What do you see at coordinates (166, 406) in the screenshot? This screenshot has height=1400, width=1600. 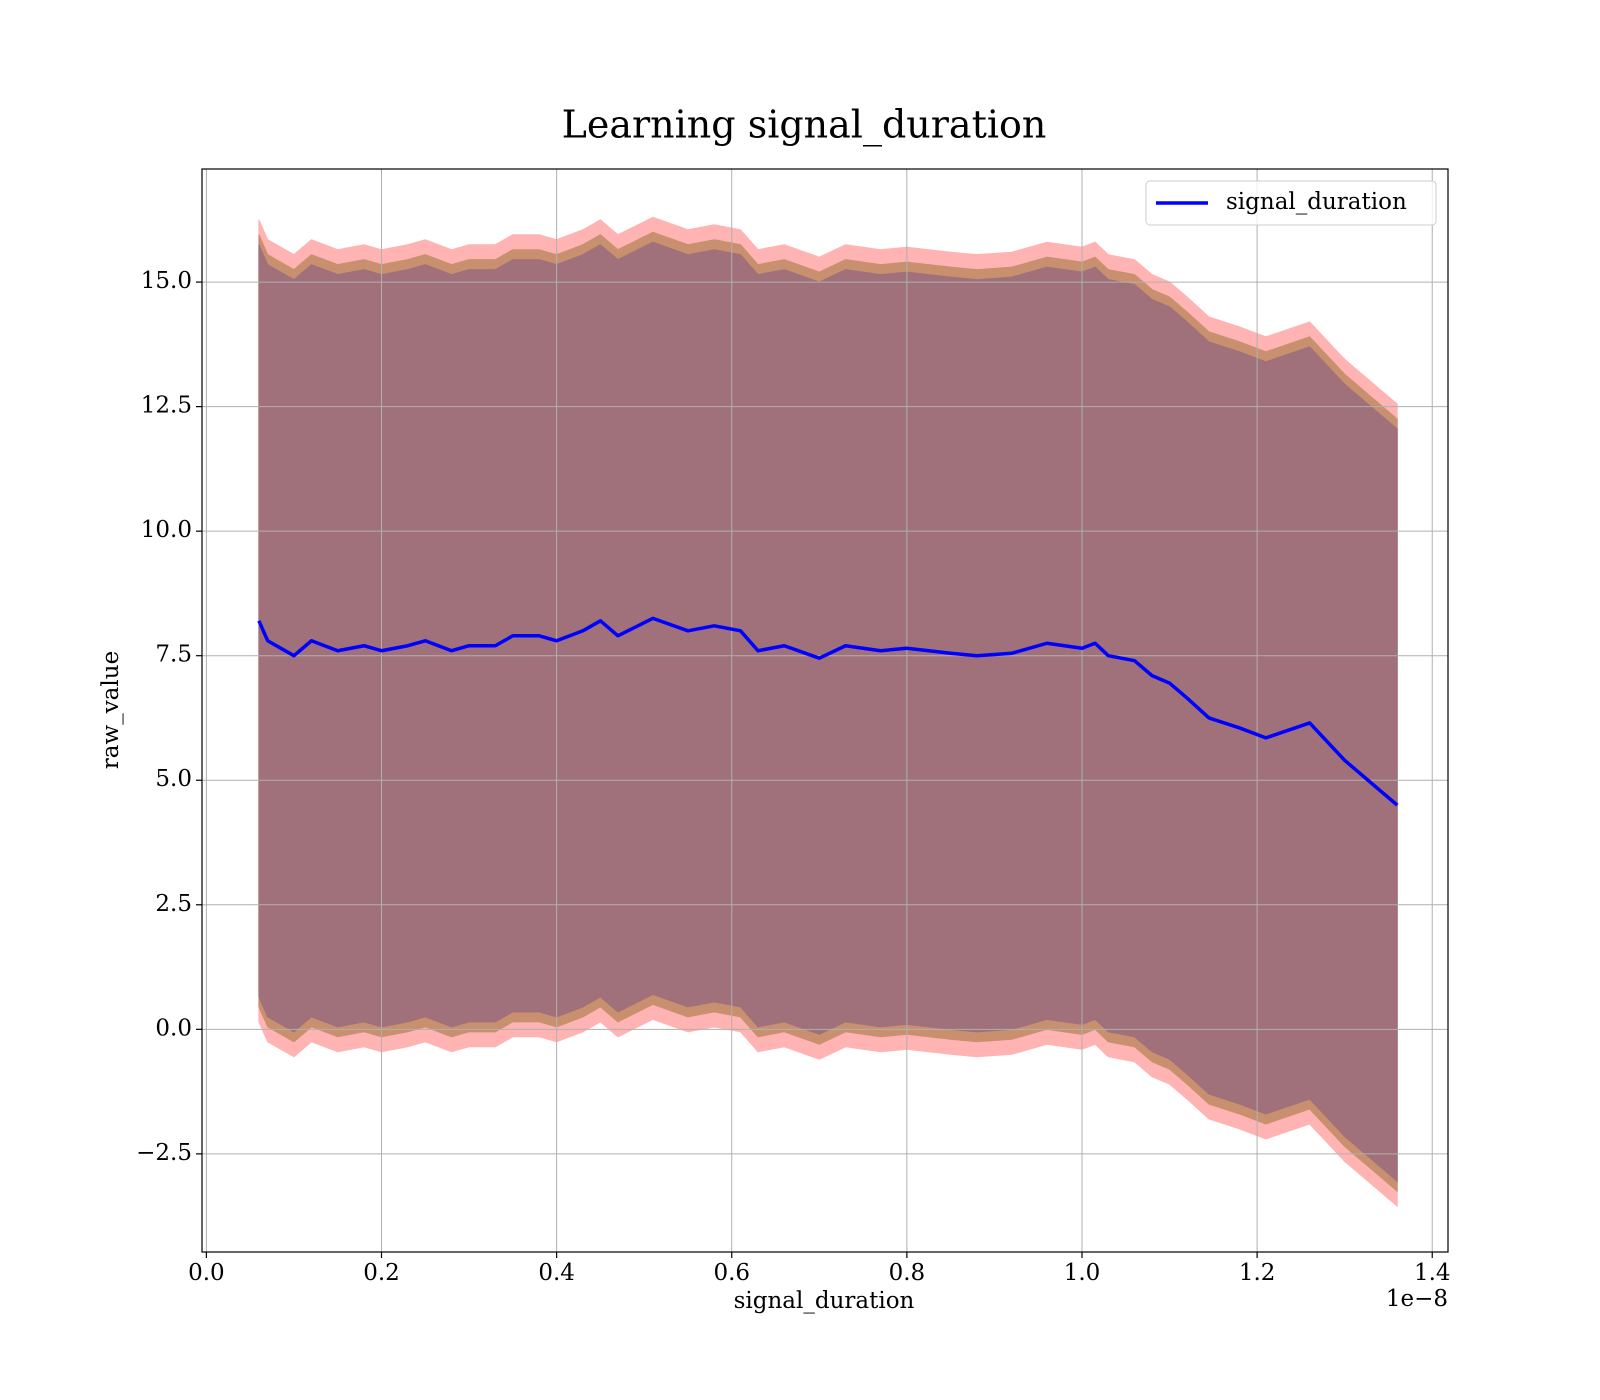 I see `y-tick-label: 12.5` at bounding box center [166, 406].